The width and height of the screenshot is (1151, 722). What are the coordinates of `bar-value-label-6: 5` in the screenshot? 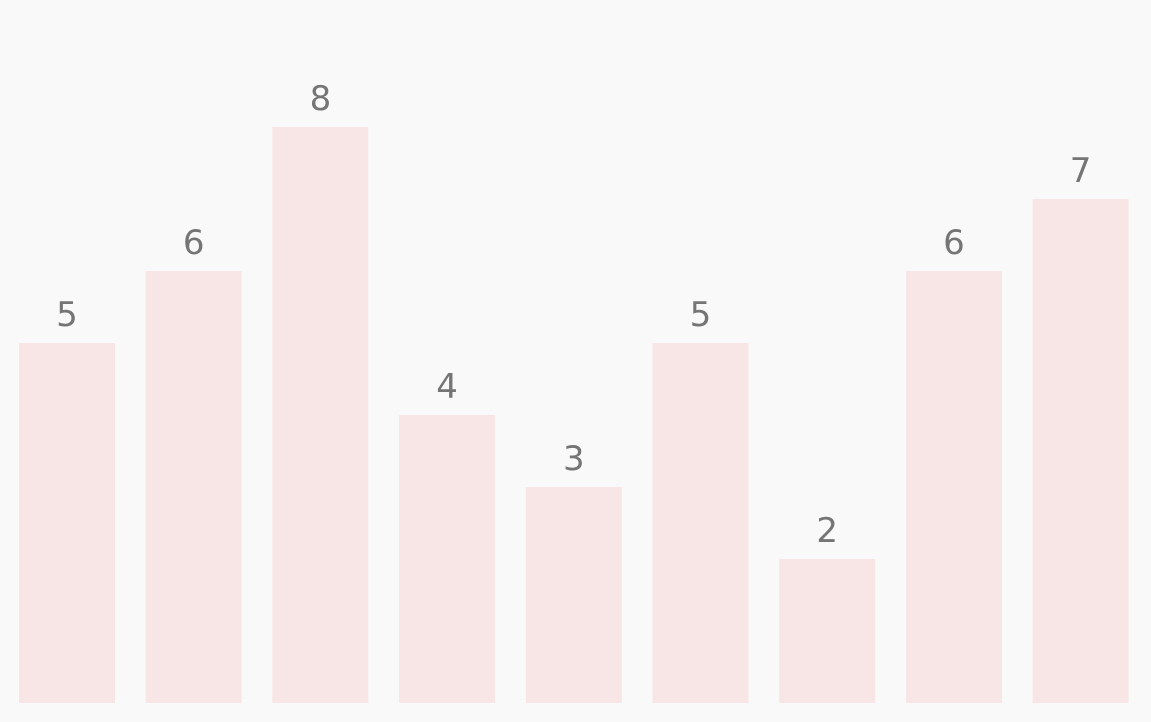 It's located at (701, 315).